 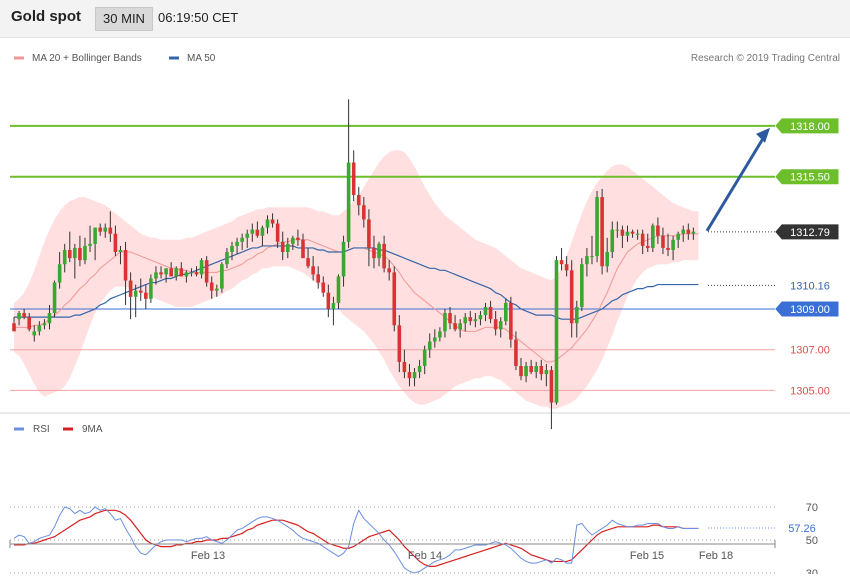 What do you see at coordinates (810, 127) in the screenshot?
I see `price-tag-1318.00: 1318.00` at bounding box center [810, 127].